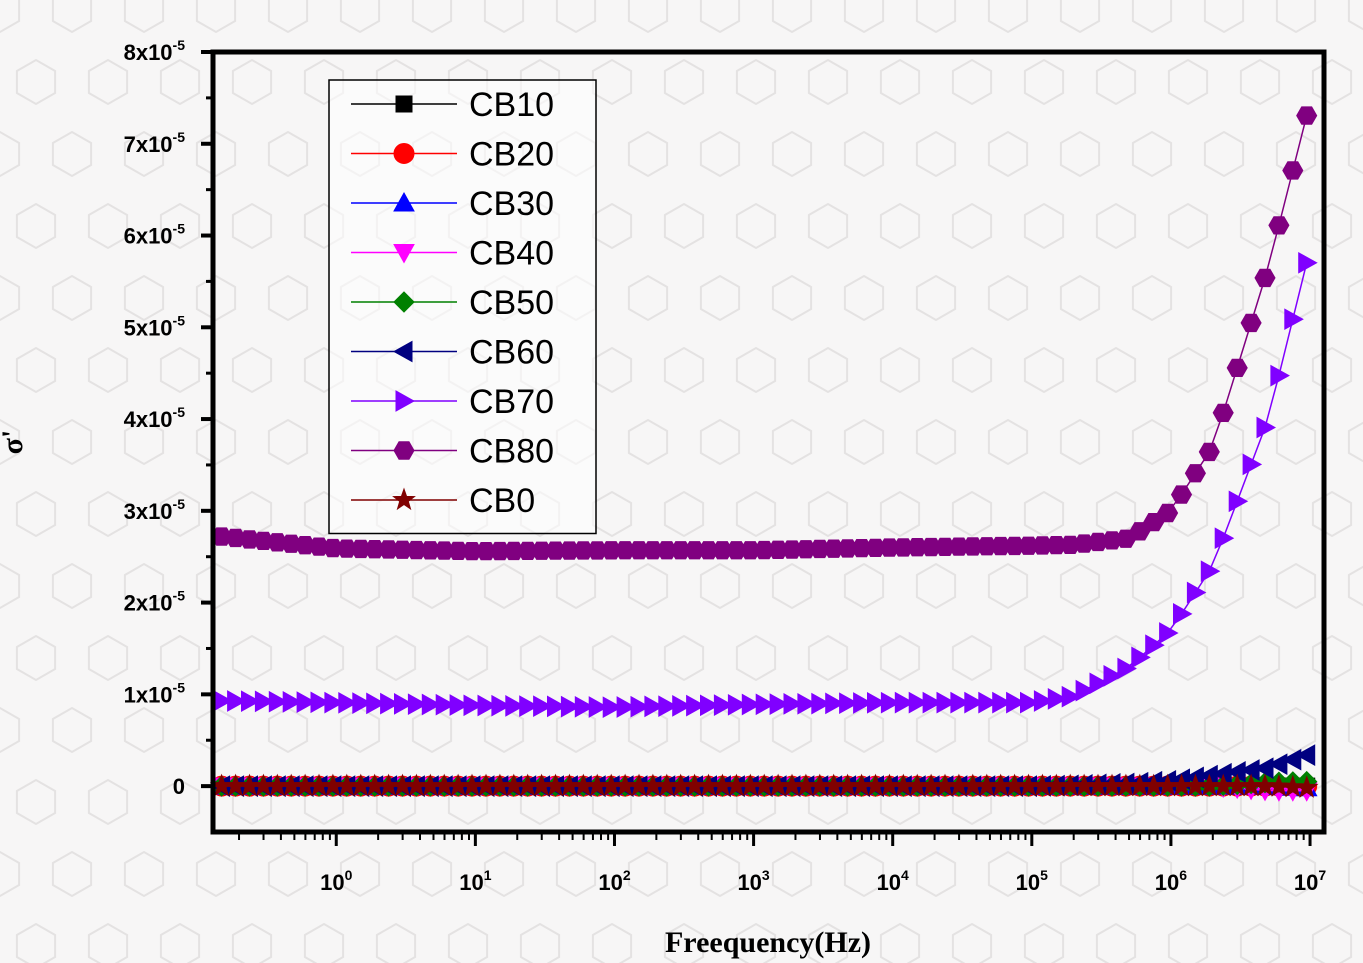  Describe the element at coordinates (155, 510) in the screenshot. I see `y-tick-label: 3x10⁻⁵` at that location.